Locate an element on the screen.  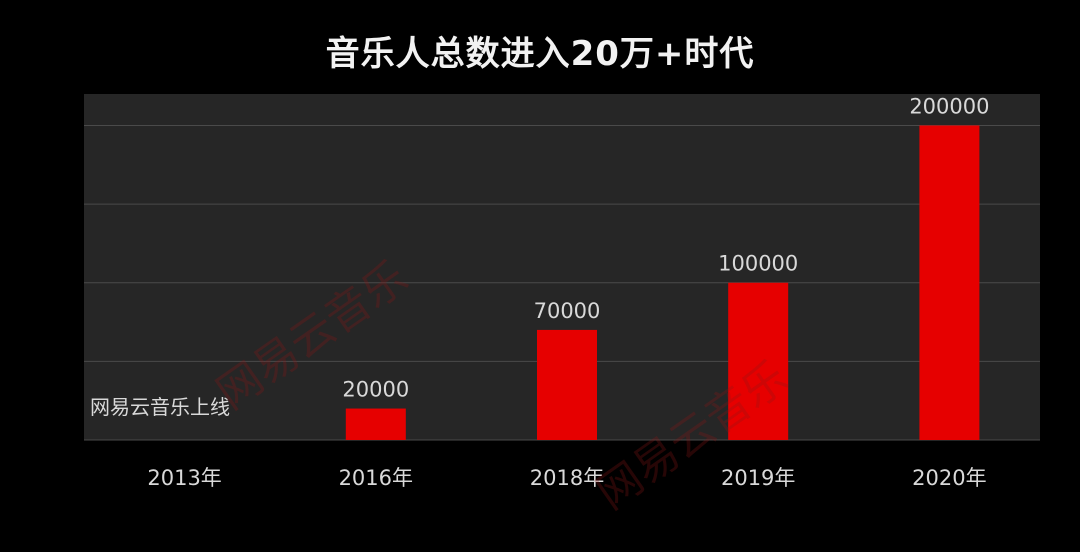
launch-annotation: 网易云音乐上线 is located at coordinates (160, 407).